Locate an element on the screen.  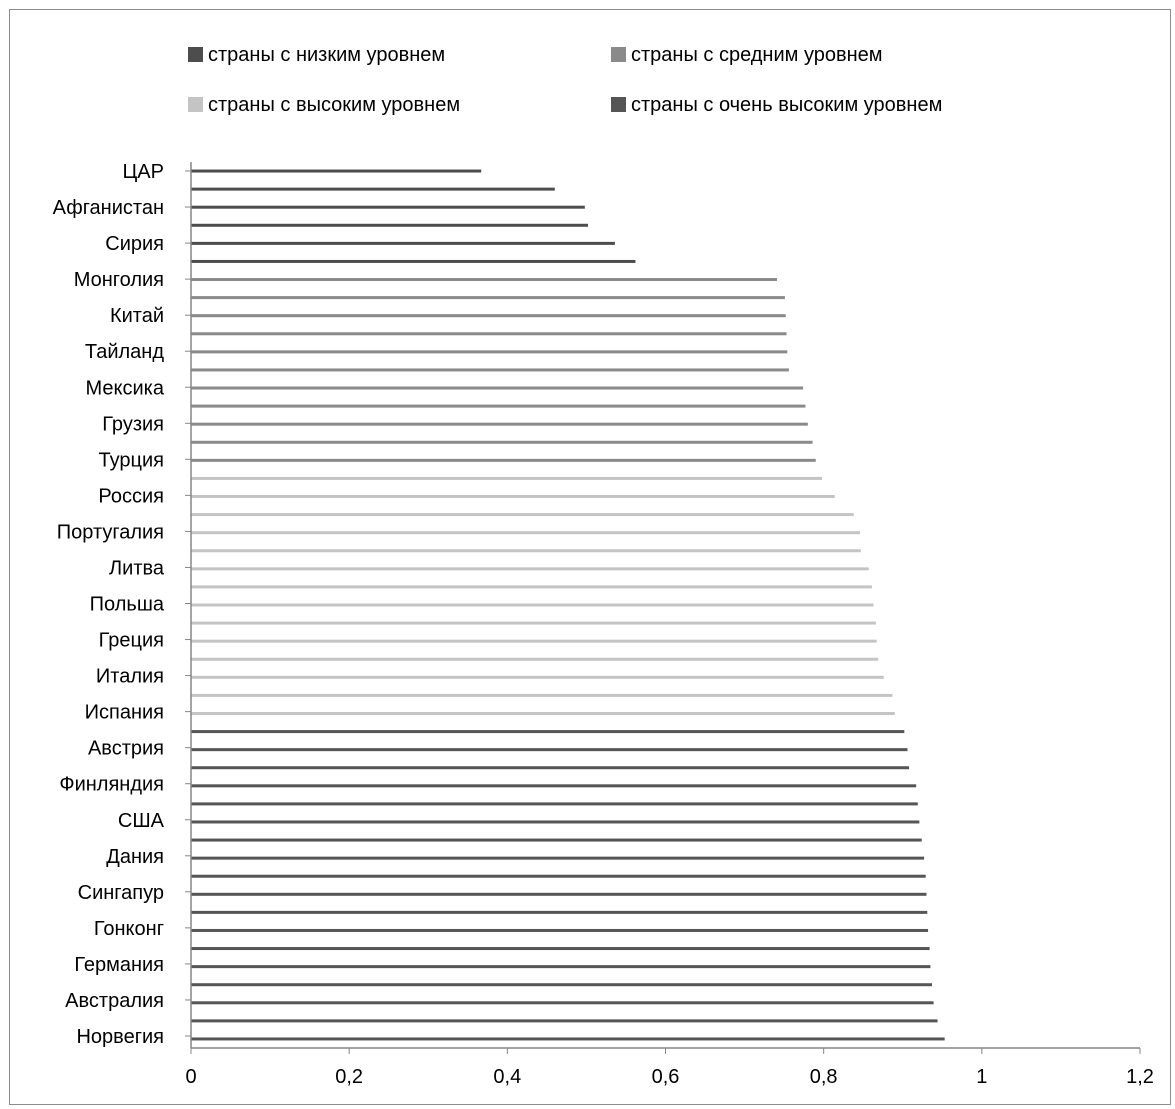
category-label: Португалия is located at coordinates (110, 532).